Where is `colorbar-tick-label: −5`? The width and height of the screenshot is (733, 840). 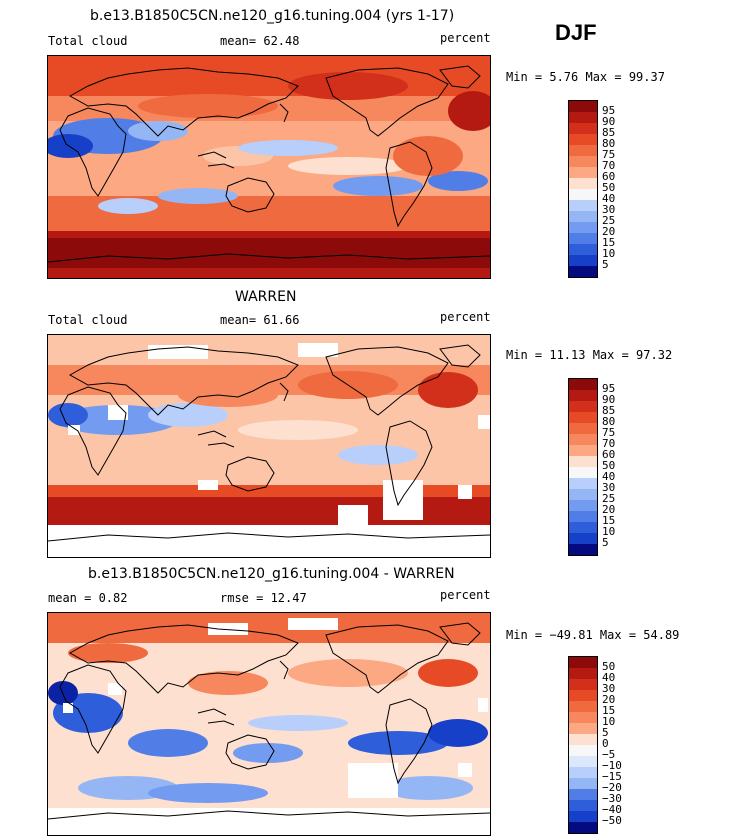 colorbar-tick-label: −5 is located at coordinates (609, 754).